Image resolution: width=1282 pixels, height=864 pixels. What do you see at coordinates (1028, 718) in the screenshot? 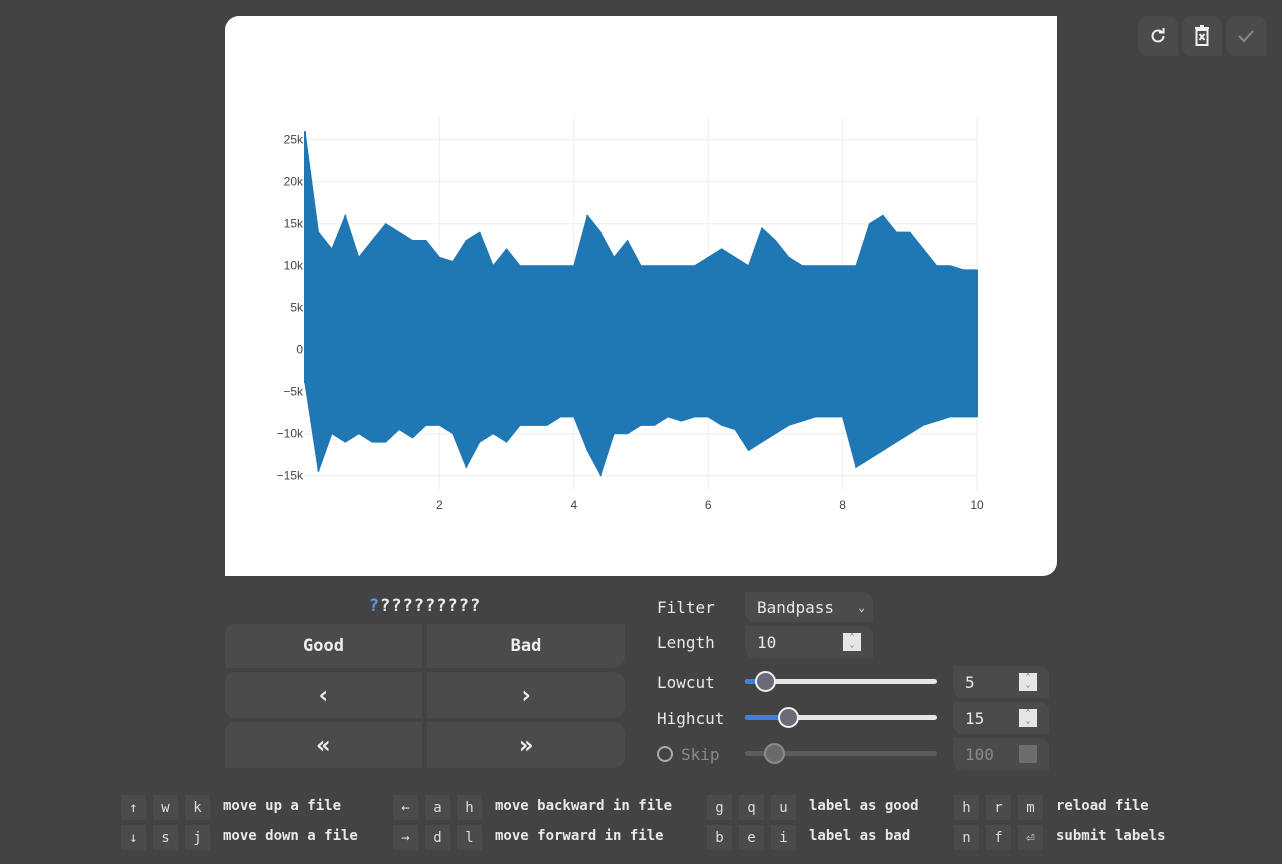
I see `highcut-stepper: ⌃ ⌄` at bounding box center [1028, 718].